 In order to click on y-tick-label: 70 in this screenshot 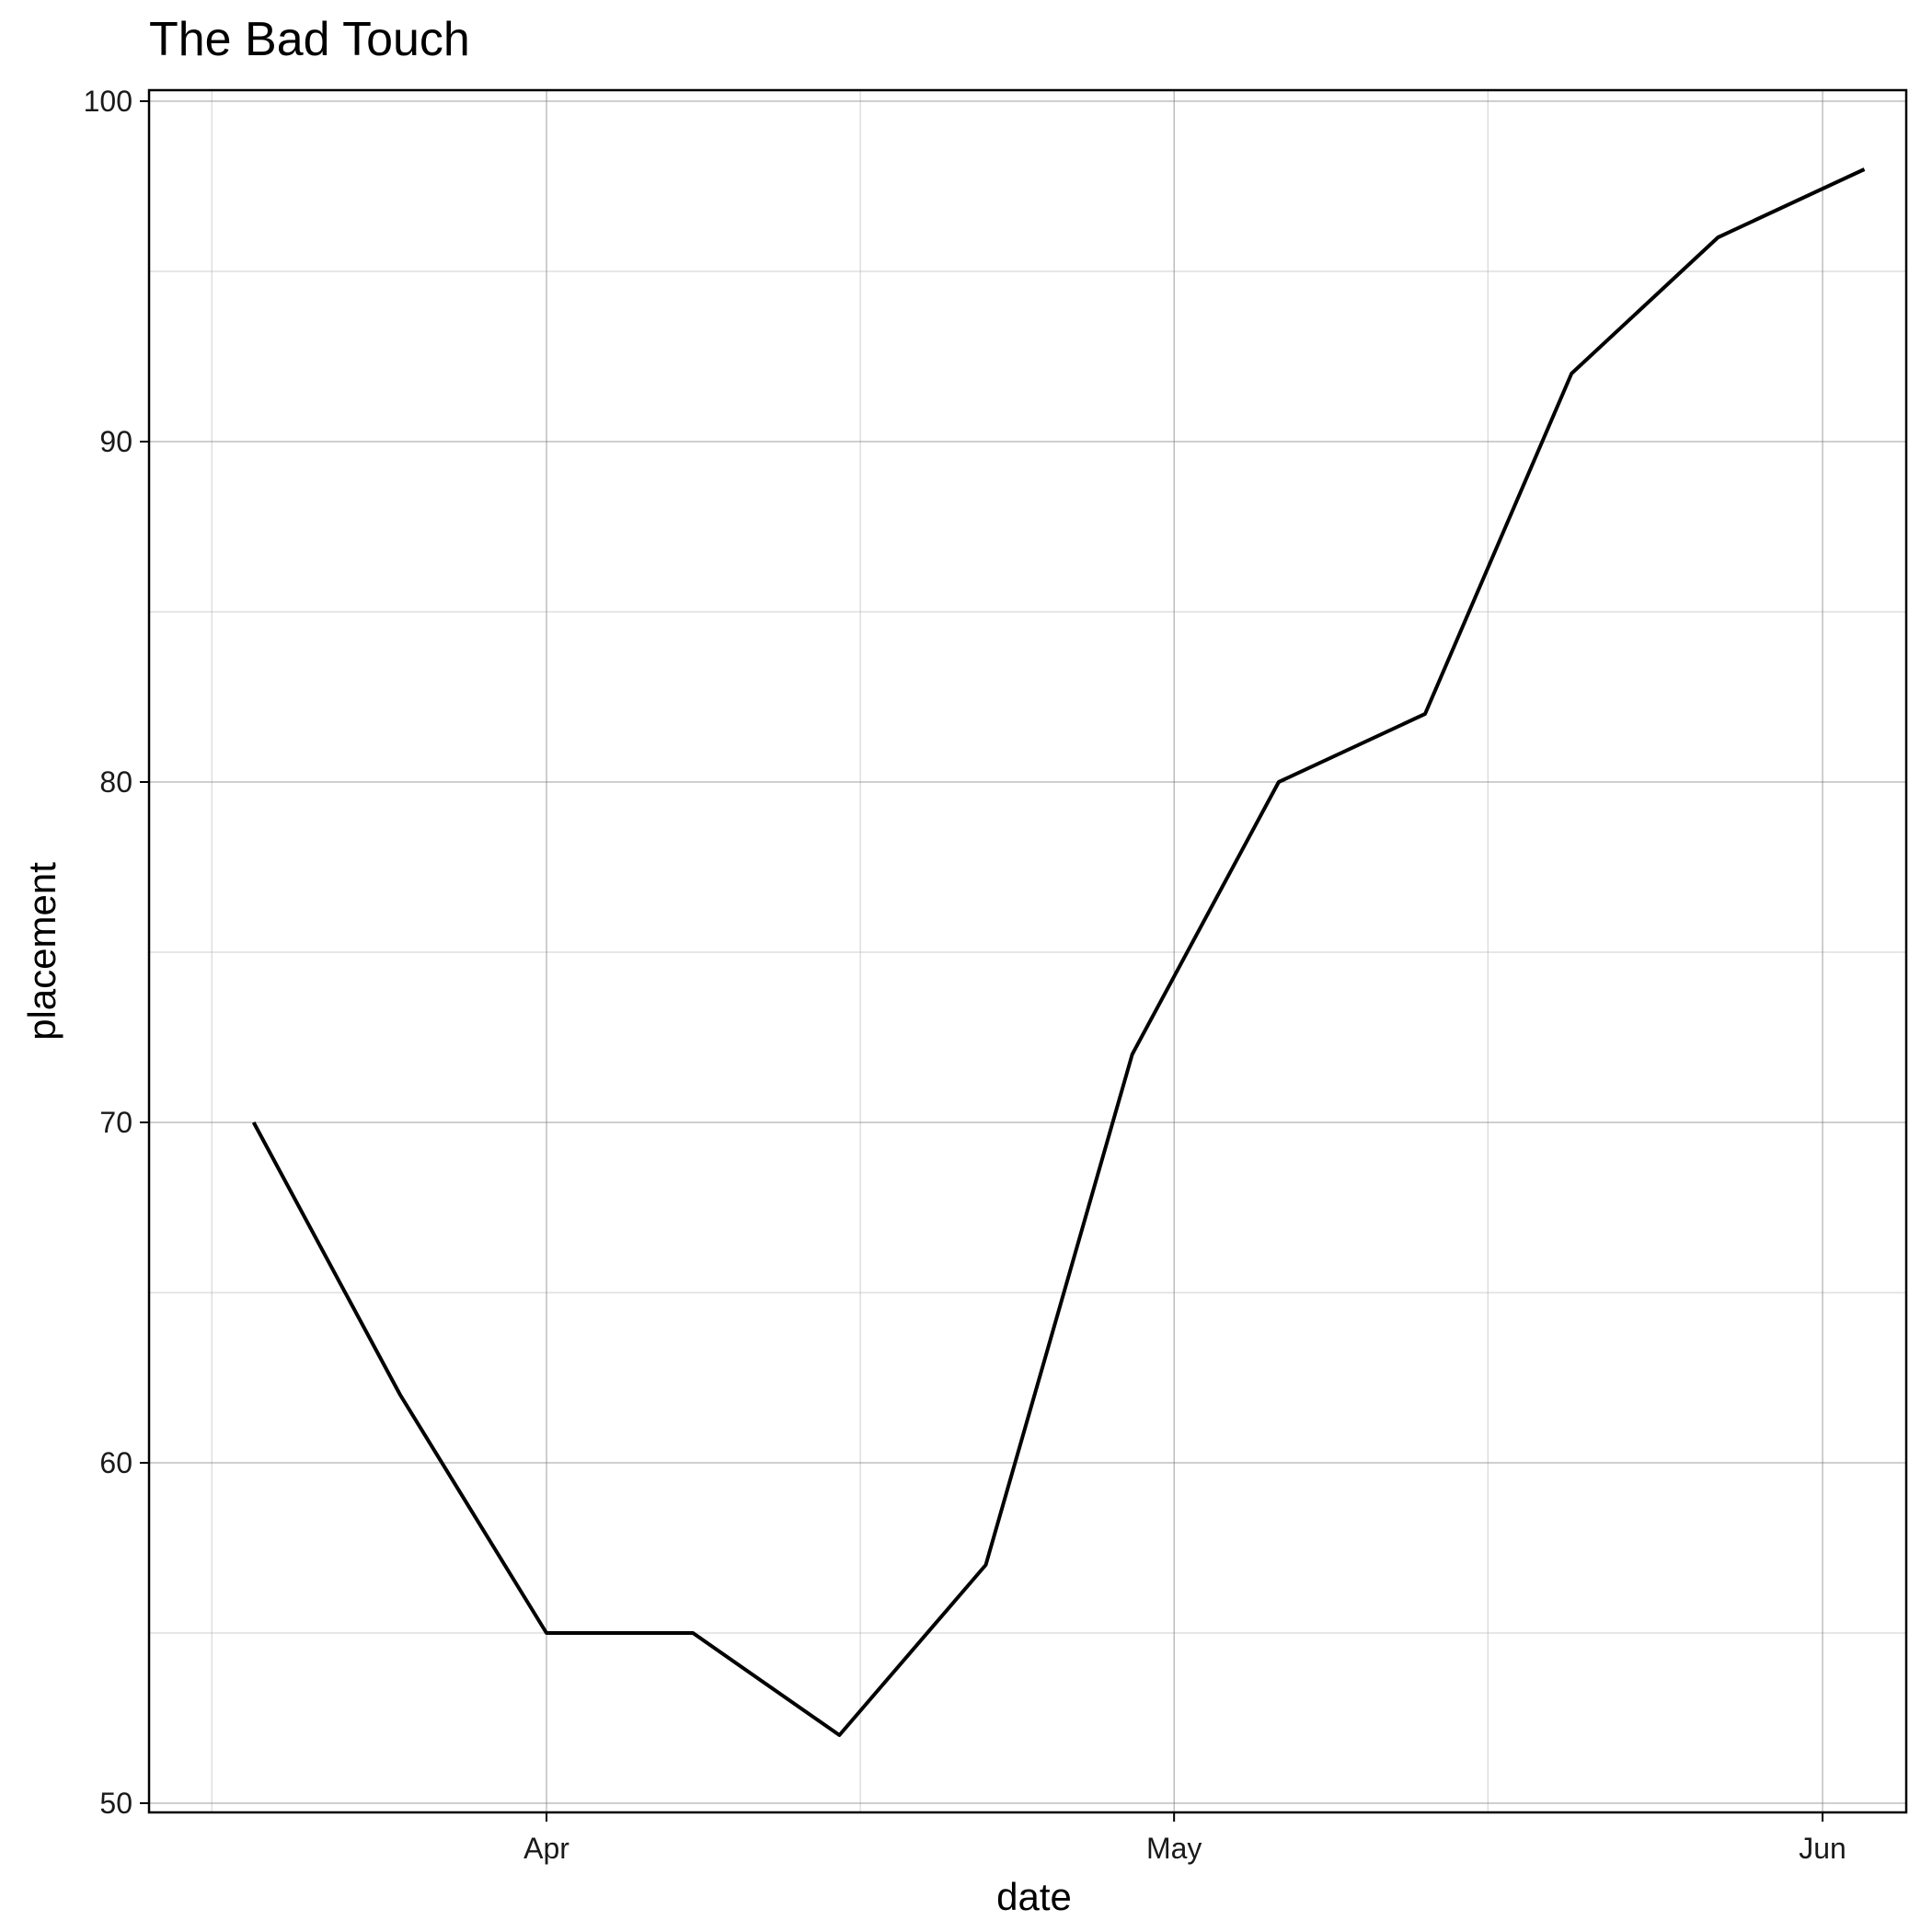, I will do `click(115, 1122)`.